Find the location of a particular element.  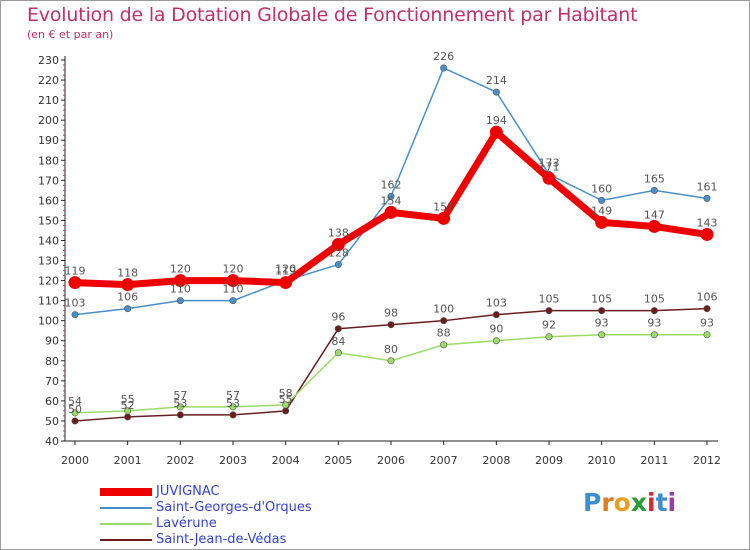

legend-label: Lavérune is located at coordinates (186, 523).